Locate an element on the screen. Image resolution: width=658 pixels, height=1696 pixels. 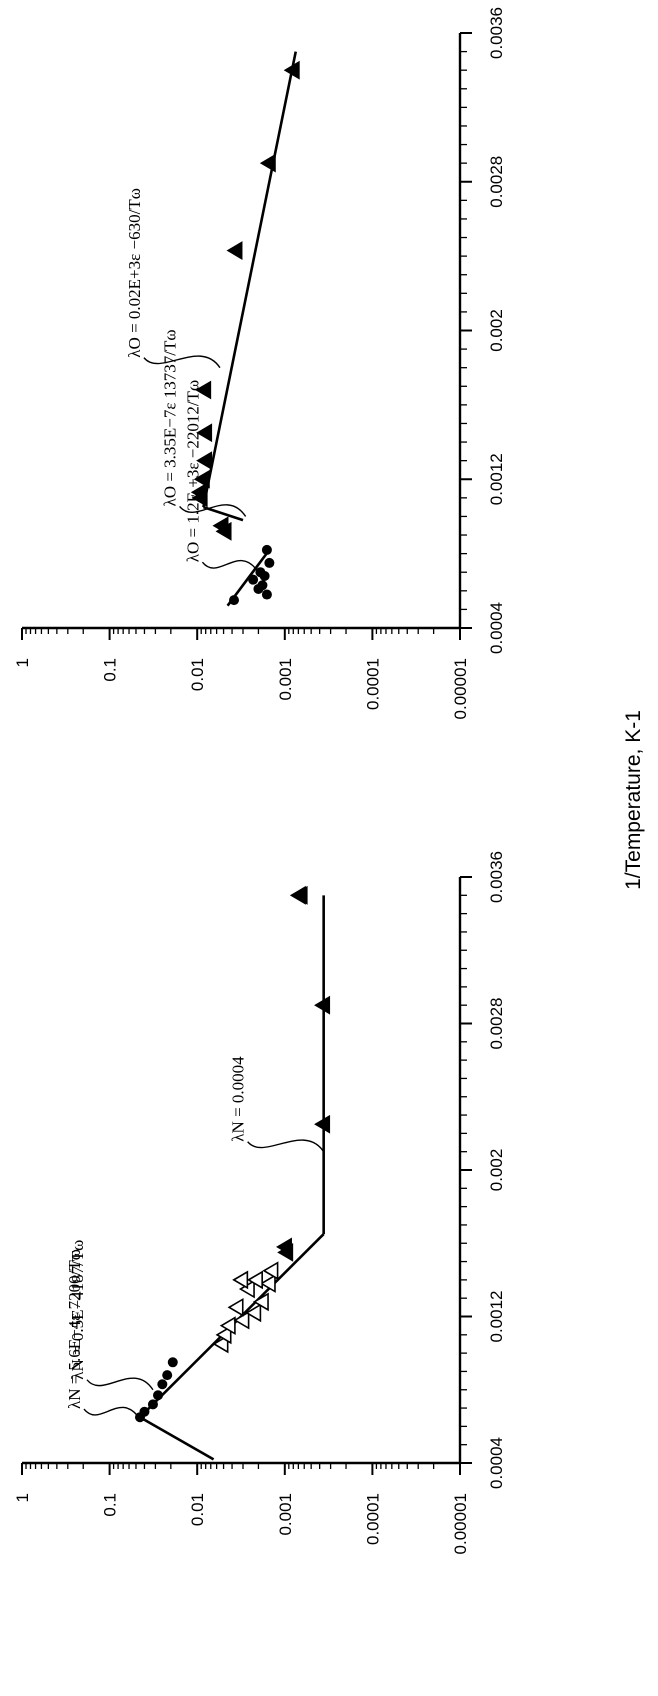
annotation-label: λO = 0.02E+3ε −630/Tω is located at coordinates (134, 273).